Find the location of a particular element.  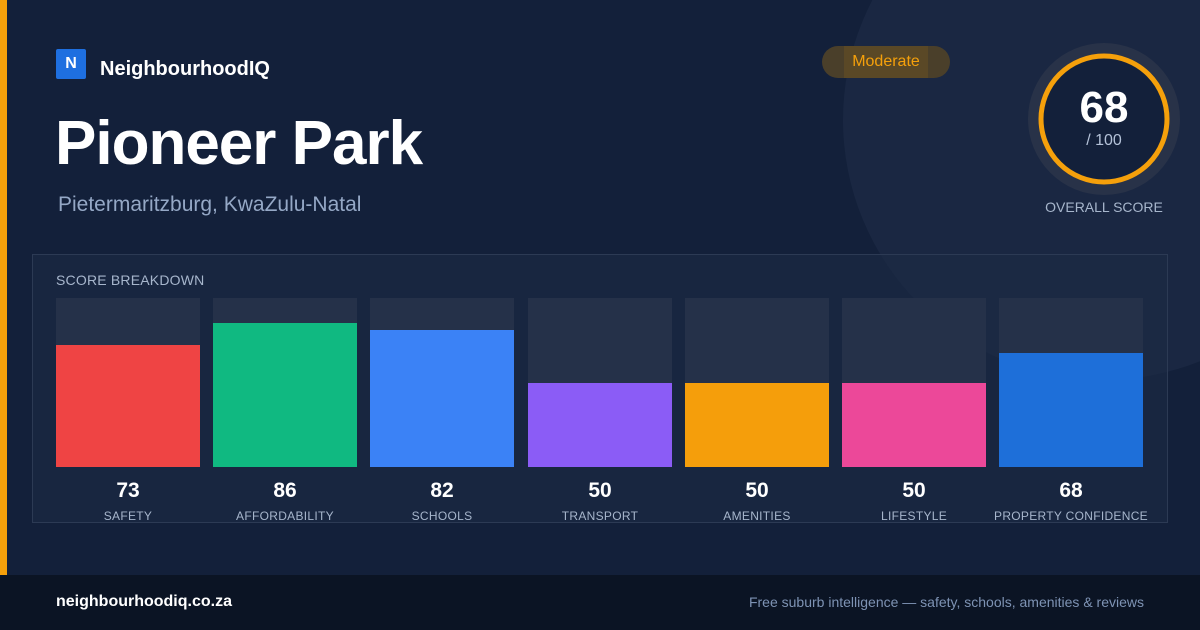

bar-label: AFFORDABILITY is located at coordinates (285, 516).